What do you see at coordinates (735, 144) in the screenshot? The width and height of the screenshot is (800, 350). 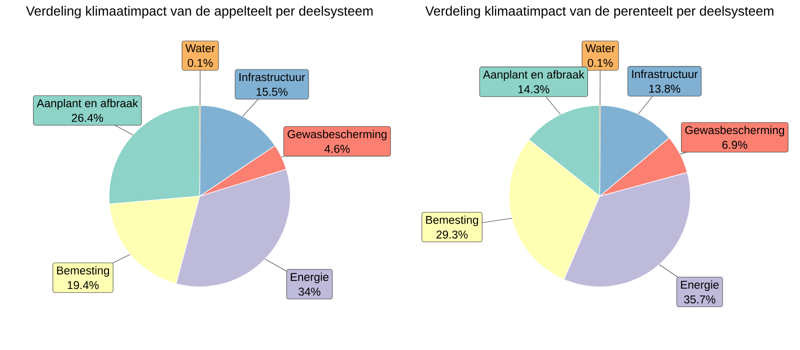 I see `data-label: 6.9%` at bounding box center [735, 144].